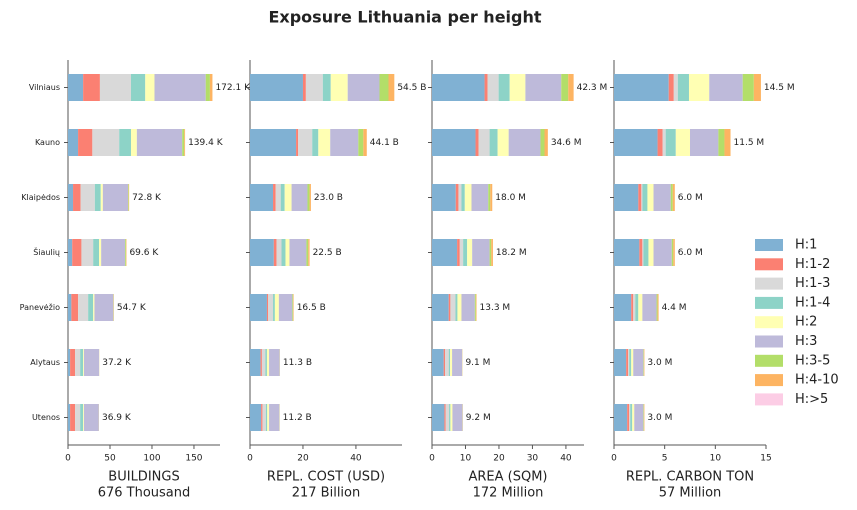  What do you see at coordinates (765, 459) in the screenshot?
I see `x-tick-label: 15` at bounding box center [765, 459].